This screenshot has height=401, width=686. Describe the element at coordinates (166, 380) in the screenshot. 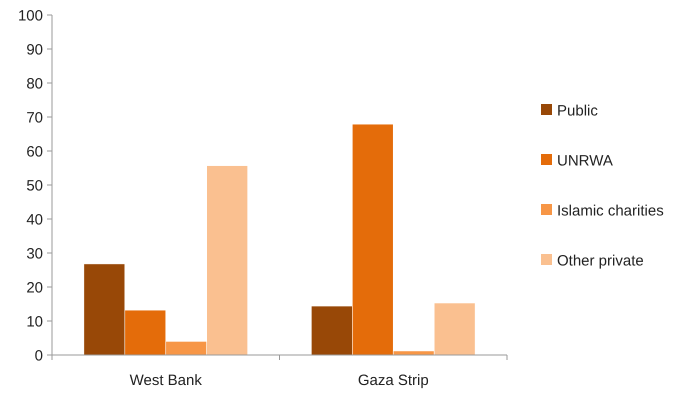

I see `x-tick-label: West Bank` at that location.